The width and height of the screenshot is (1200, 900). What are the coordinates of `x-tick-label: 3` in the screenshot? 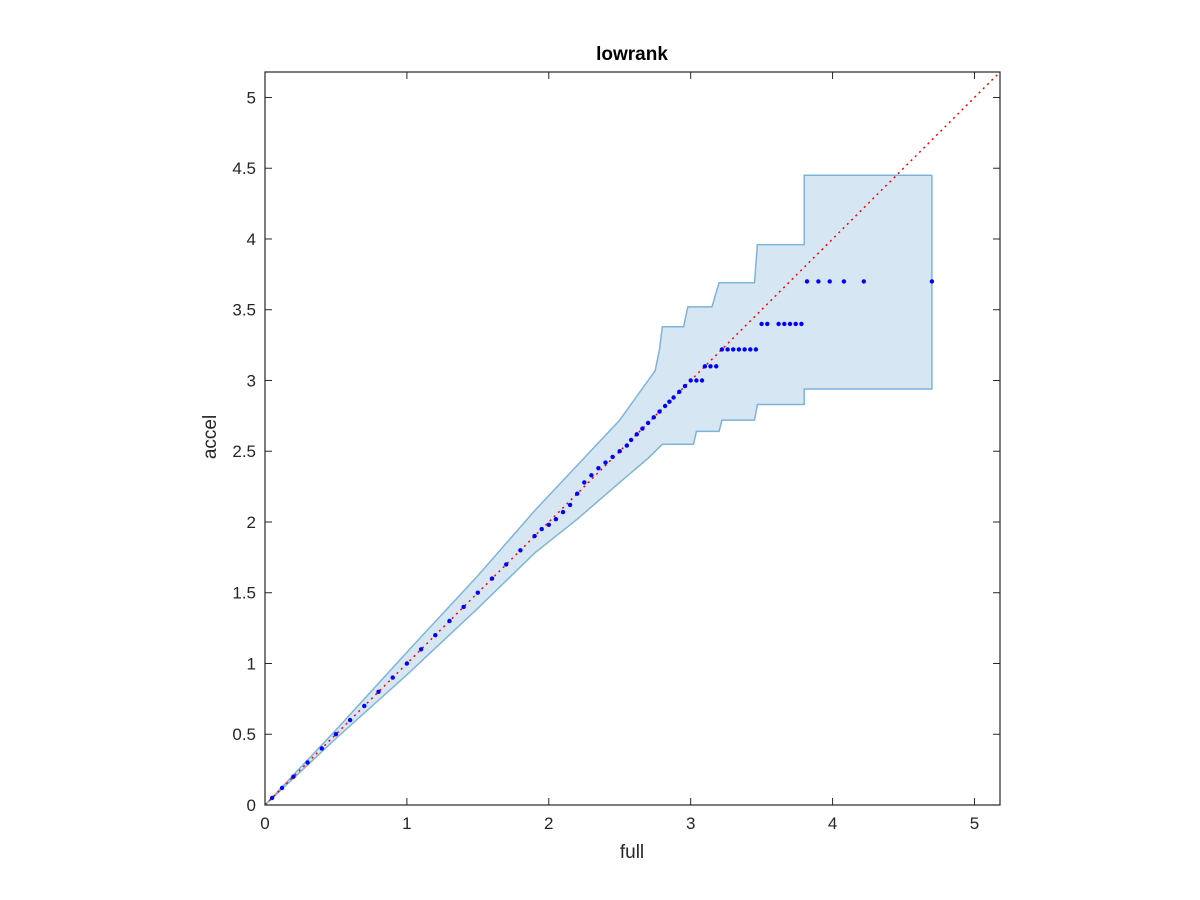 It's located at (690, 823).